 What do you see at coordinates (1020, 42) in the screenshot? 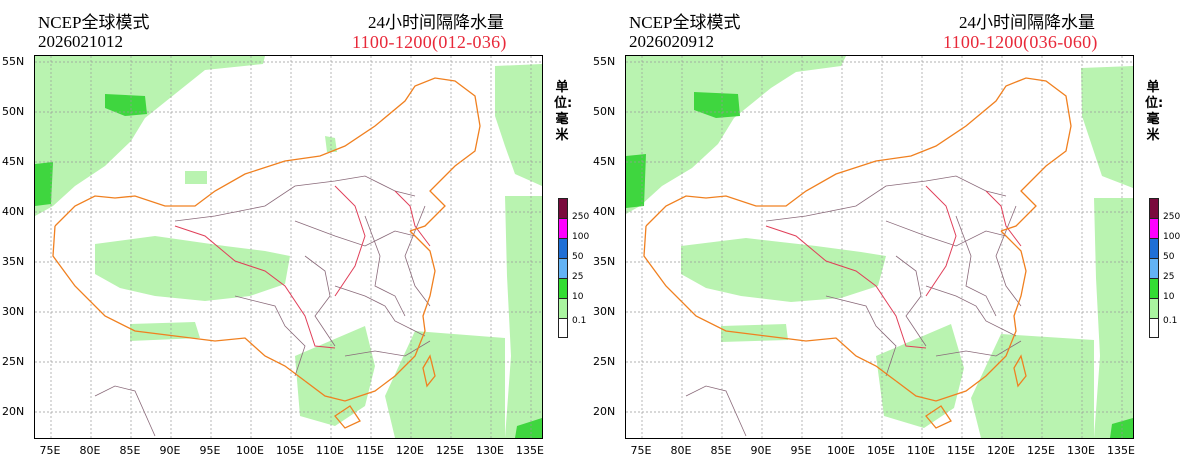
I see `valid-period: 1100-1200(036-060)` at bounding box center [1020, 42].